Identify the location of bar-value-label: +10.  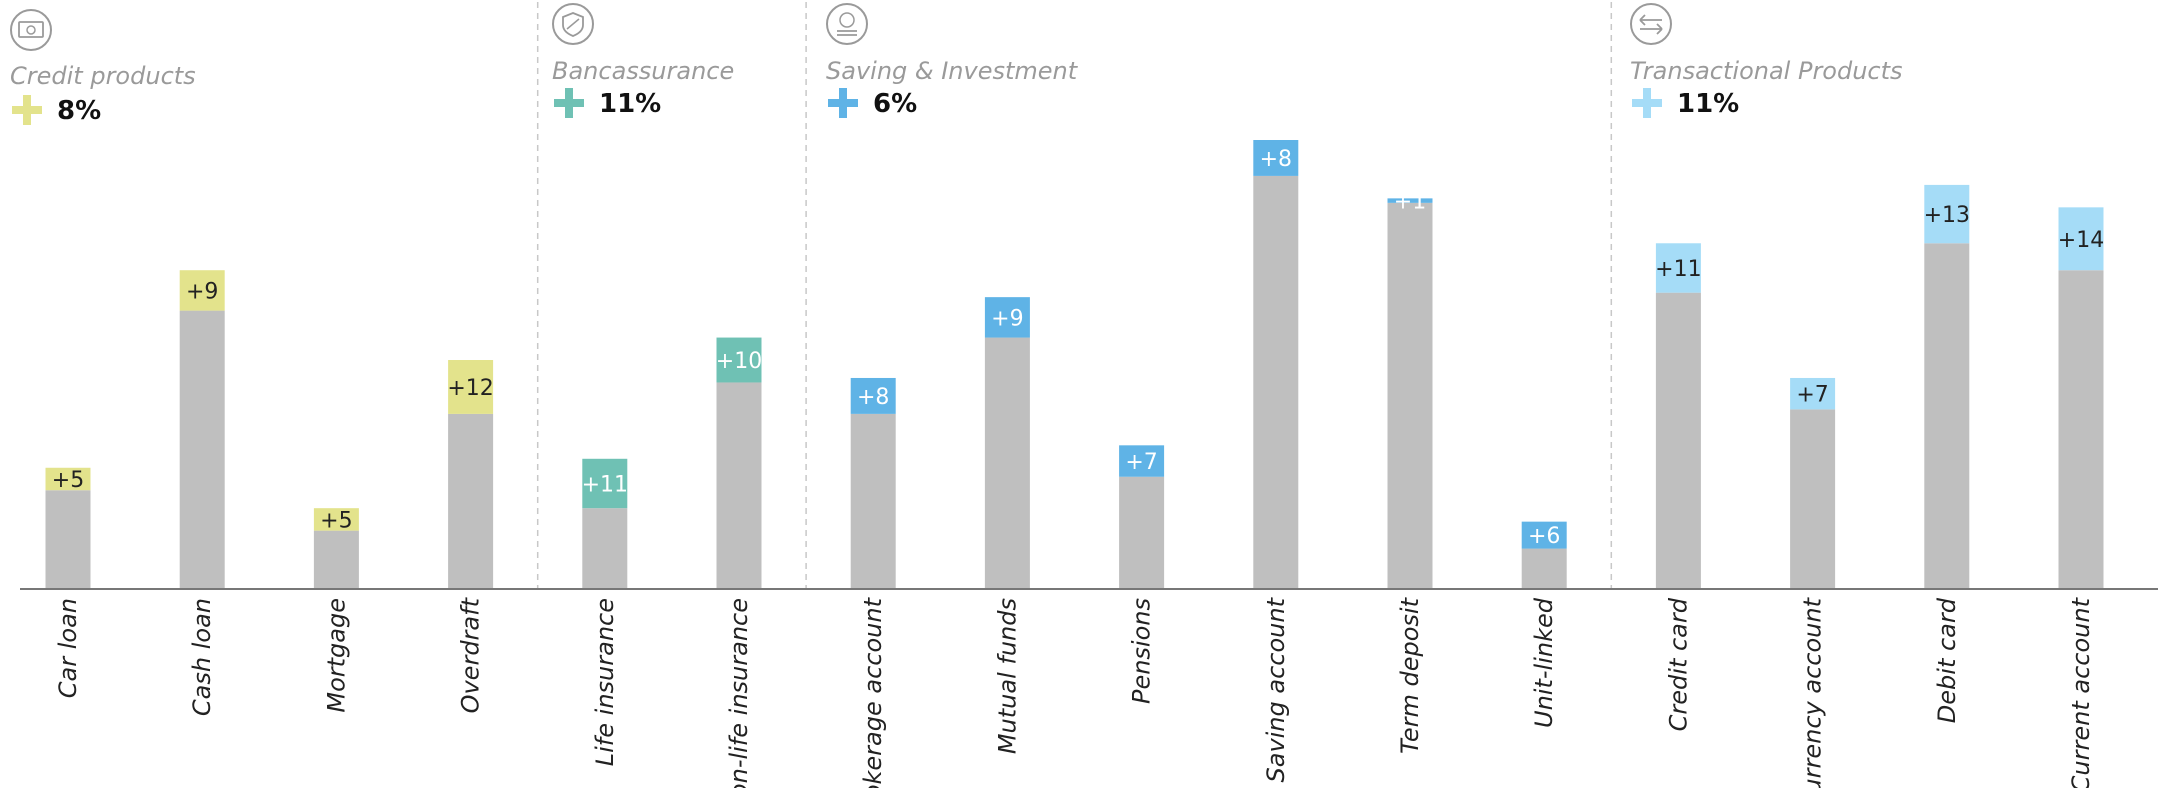
(739, 361).